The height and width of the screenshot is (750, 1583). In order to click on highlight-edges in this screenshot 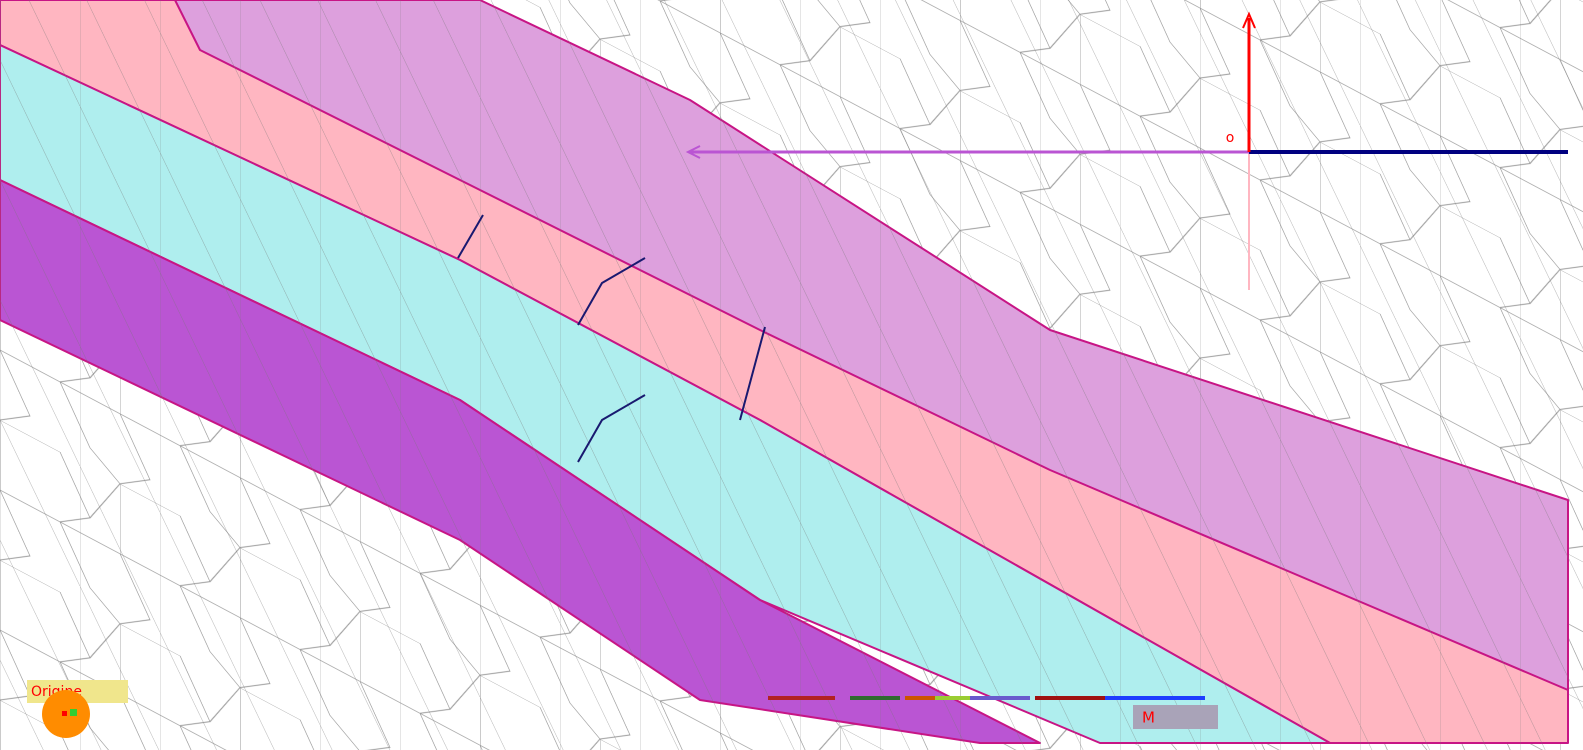, I will do `click(611, 338)`.